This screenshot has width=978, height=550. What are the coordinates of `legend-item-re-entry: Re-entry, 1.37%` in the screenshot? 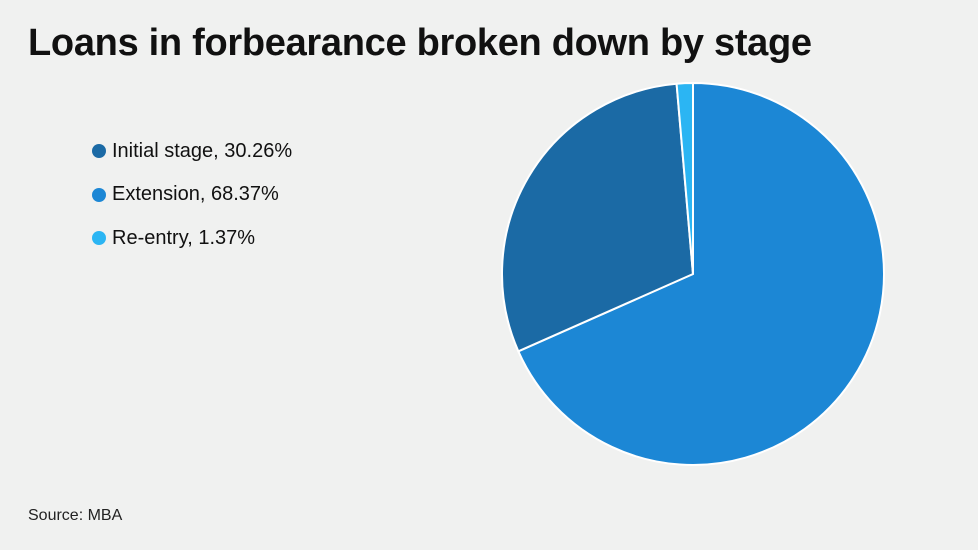 It's located at (192, 238).